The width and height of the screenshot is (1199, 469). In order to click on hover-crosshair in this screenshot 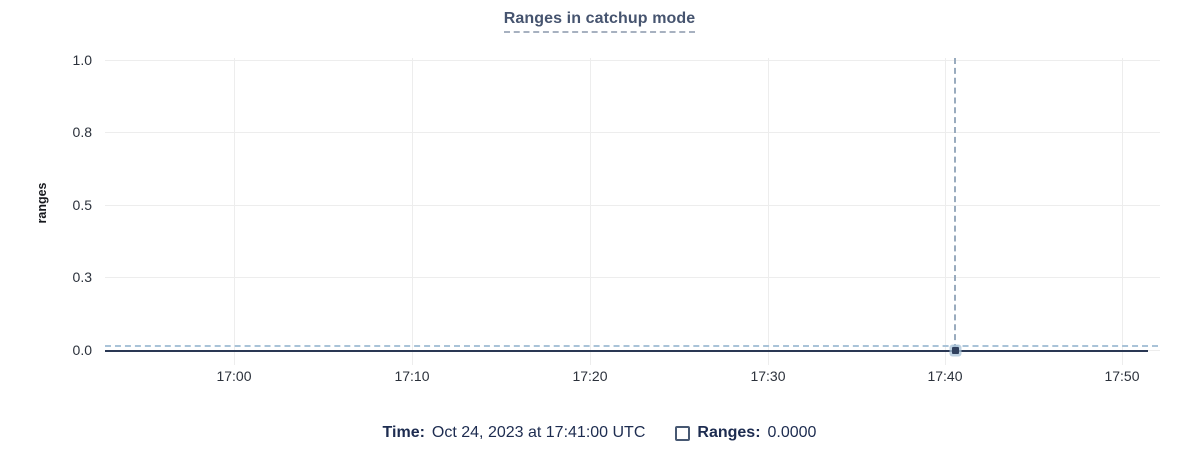, I will do `click(955, 204)`.